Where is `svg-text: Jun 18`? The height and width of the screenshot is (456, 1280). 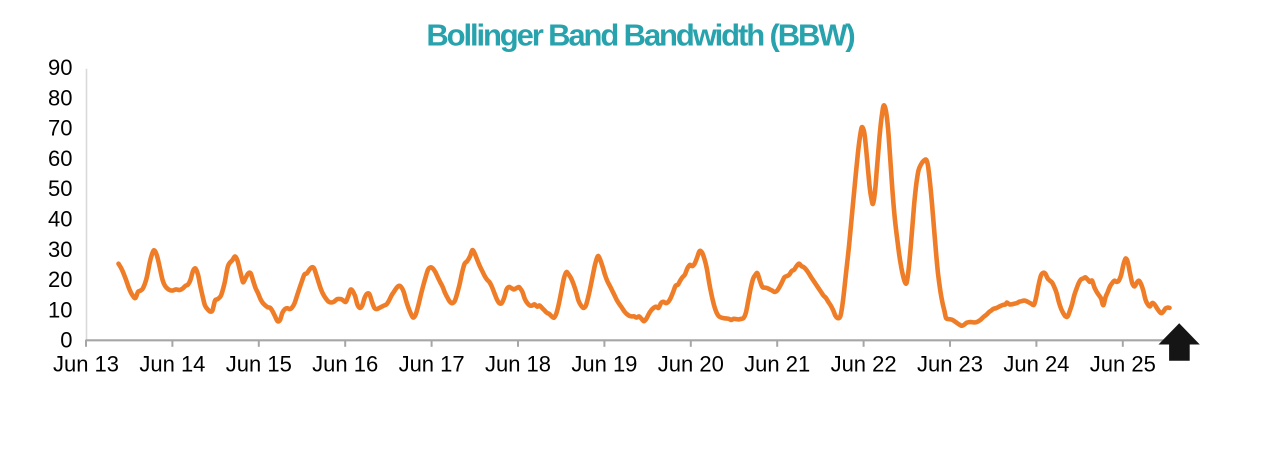
svg-text: Jun 18 is located at coordinates (518, 363).